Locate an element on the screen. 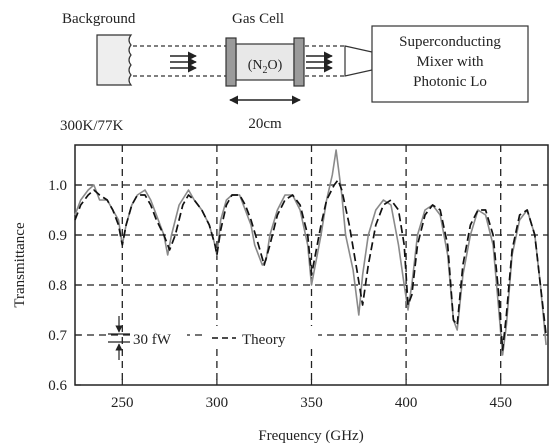 The height and width of the screenshot is (446, 551). gas-cell-content: (N2O) is located at coordinates (265, 67).